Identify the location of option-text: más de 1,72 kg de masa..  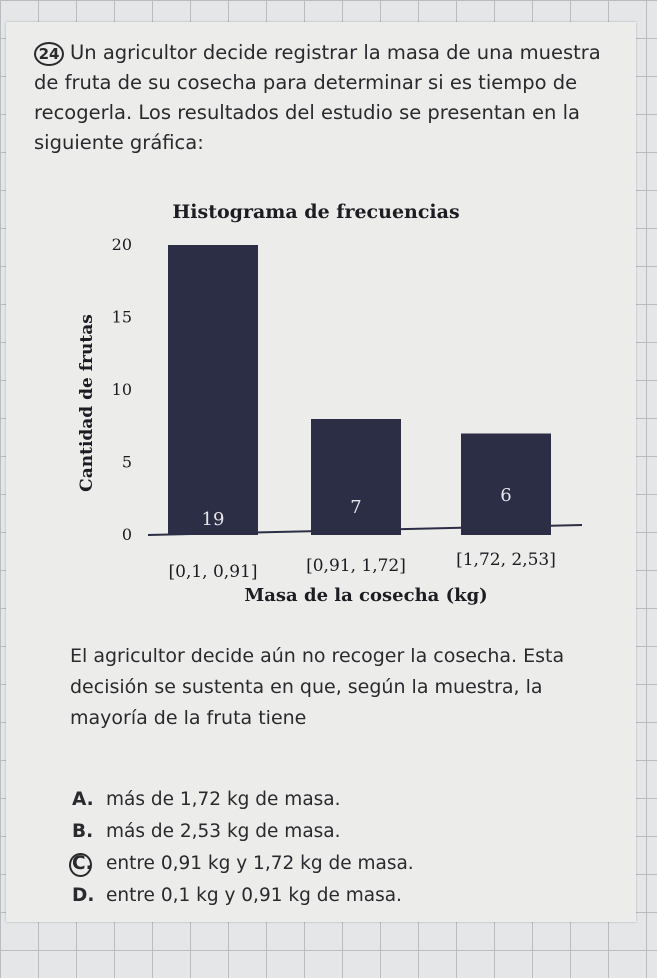
(223, 799).